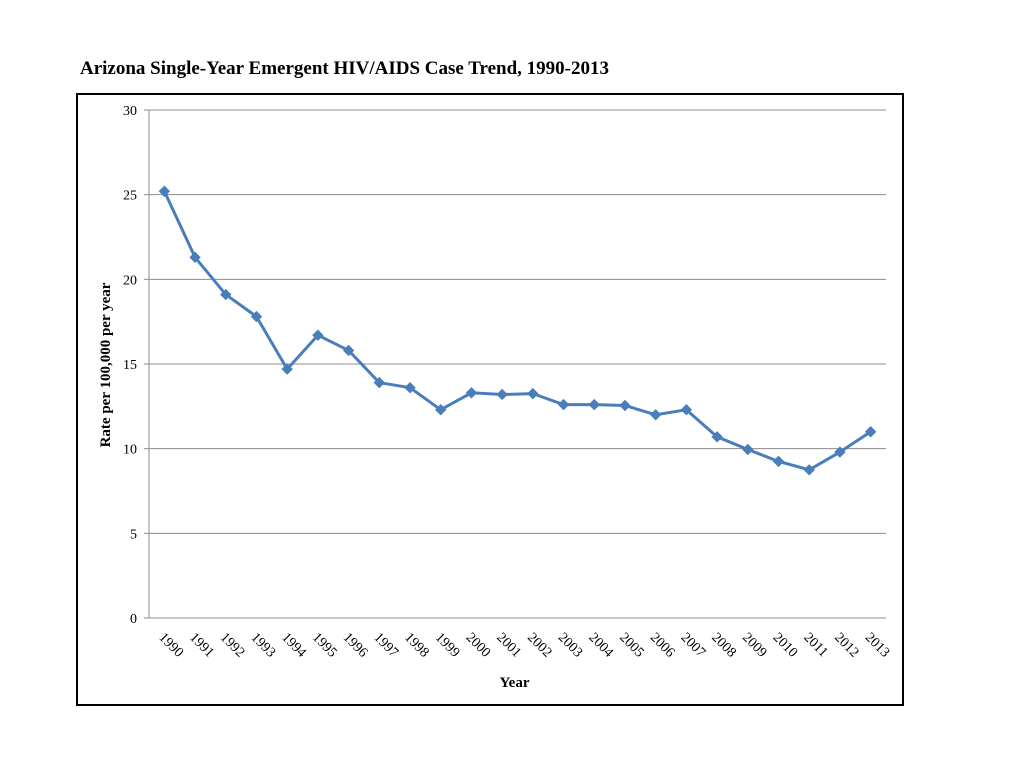  Describe the element at coordinates (570, 645) in the screenshot. I see `x-tick-label: 2003` at that location.